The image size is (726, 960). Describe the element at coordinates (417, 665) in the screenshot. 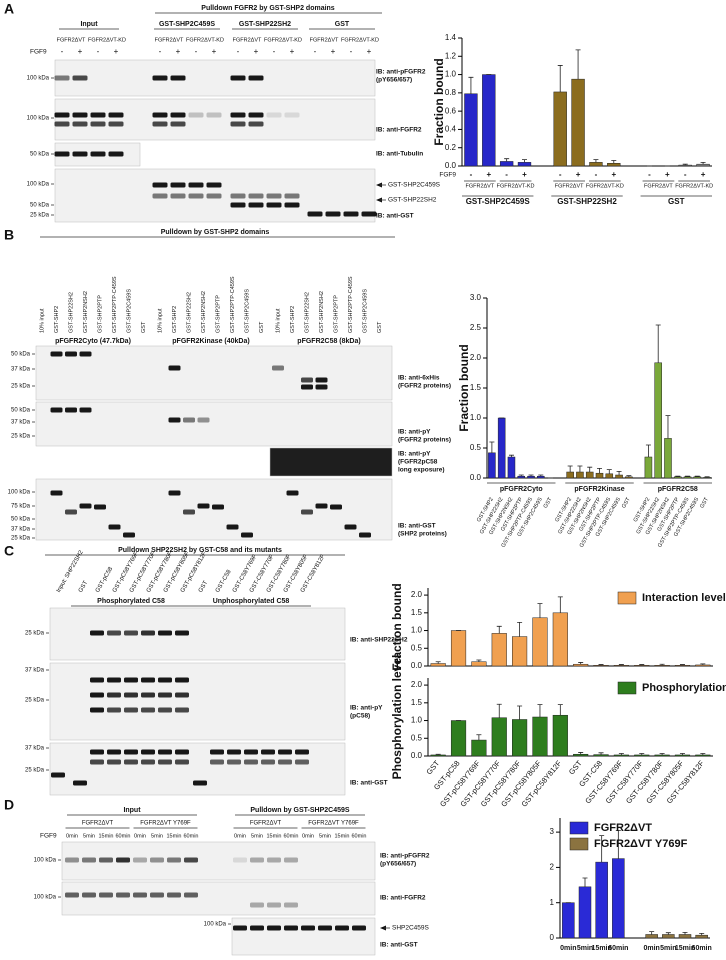

I see `y-tick-label: 0.0` at that location.